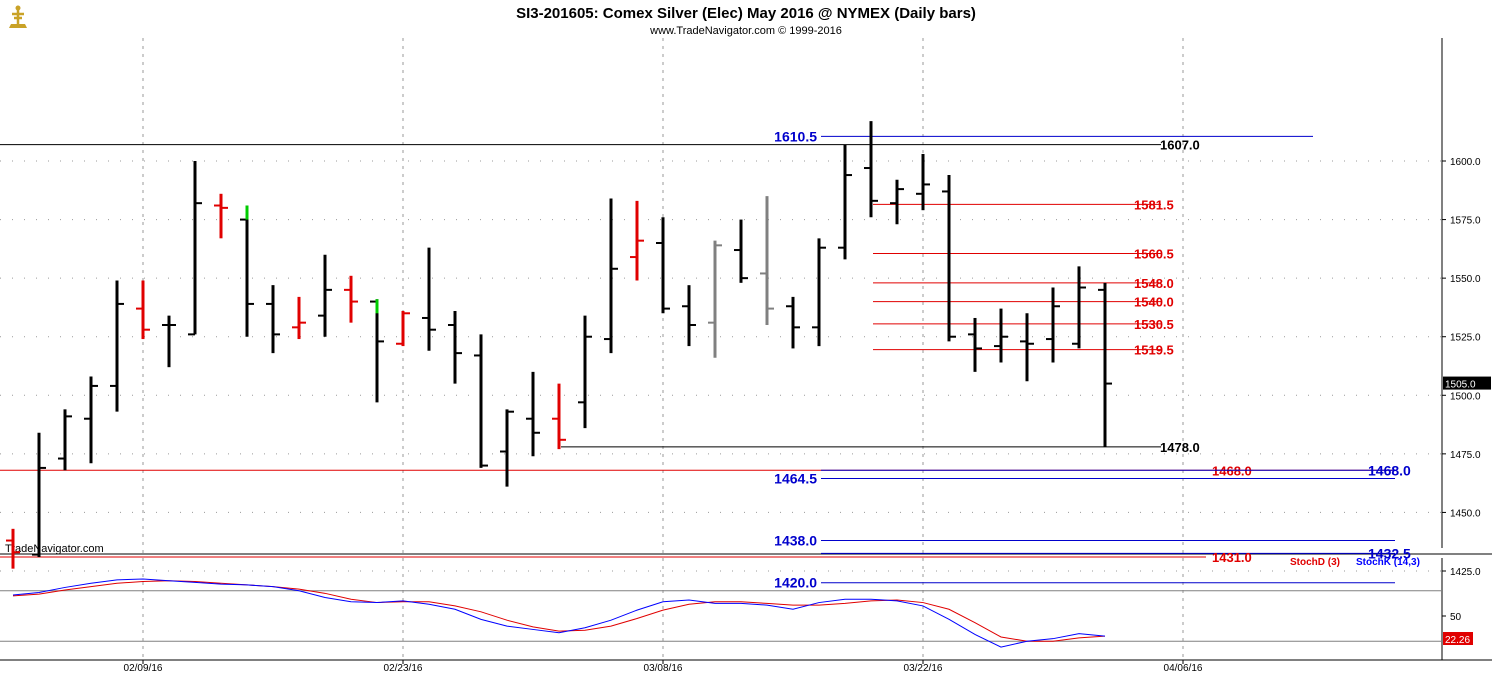 This screenshot has width=1492, height=678. Describe the element at coordinates (143, 668) in the screenshot. I see `date-tick-label: 02/09/16` at that location.